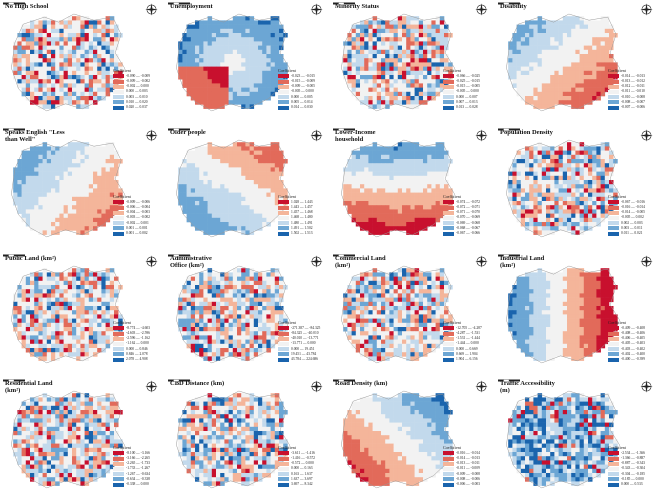  I want to click on map-title: Disability, so click(513, 6).